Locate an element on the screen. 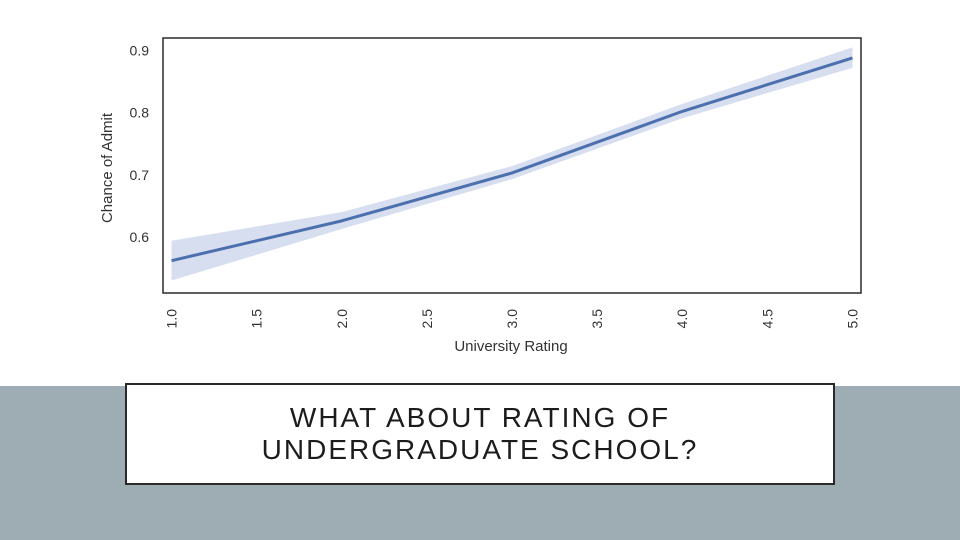 This screenshot has width=960, height=540. y-tick-label: 0.9 is located at coordinates (140, 50).